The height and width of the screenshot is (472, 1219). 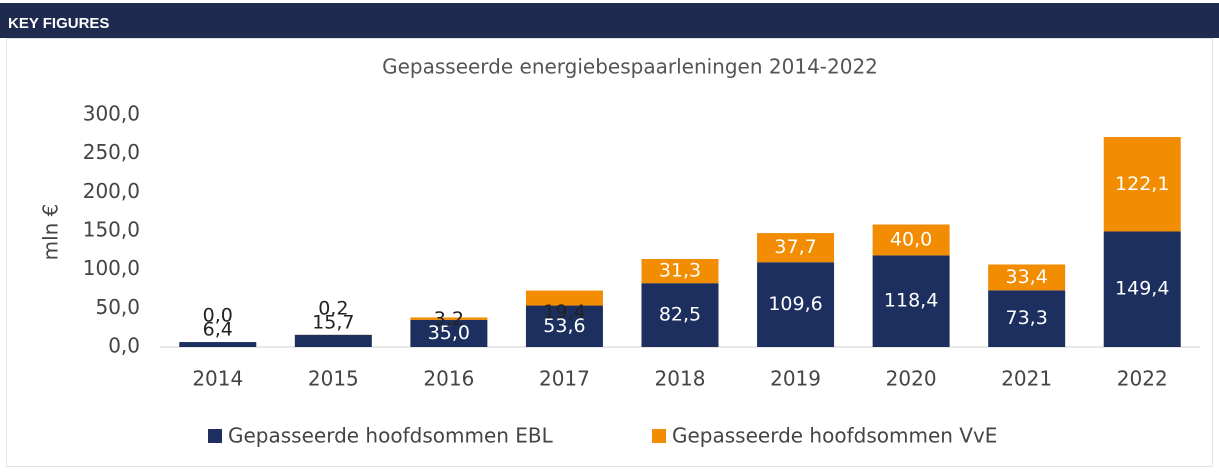 I want to click on x-tick-label: 2015, so click(x=333, y=379).